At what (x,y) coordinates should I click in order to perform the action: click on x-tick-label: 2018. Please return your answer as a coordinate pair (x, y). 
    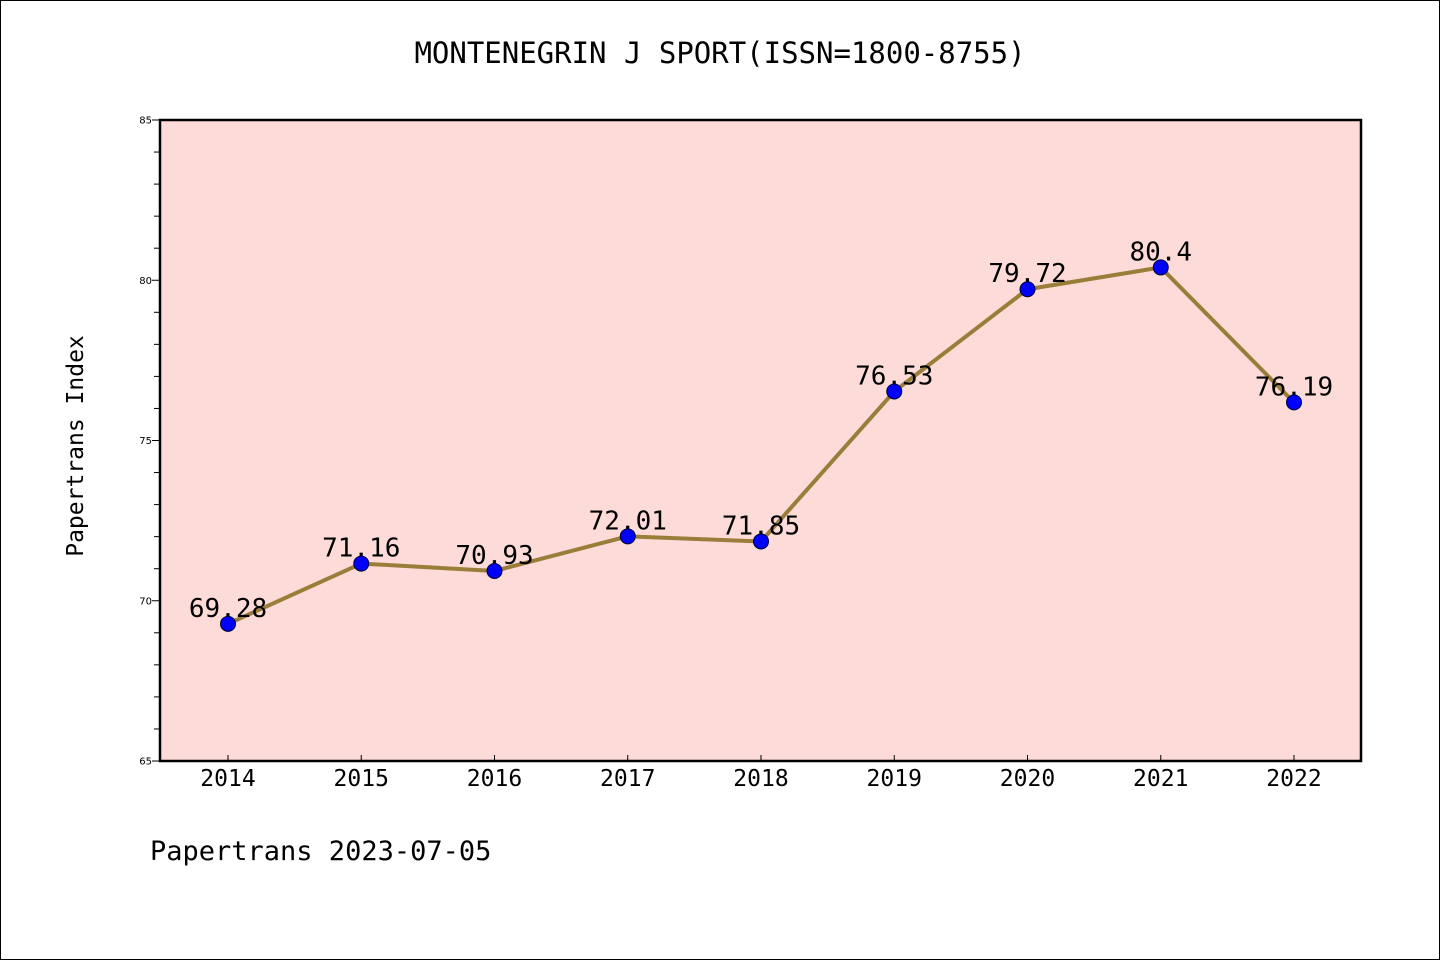
    Looking at the image, I should click on (760, 779).